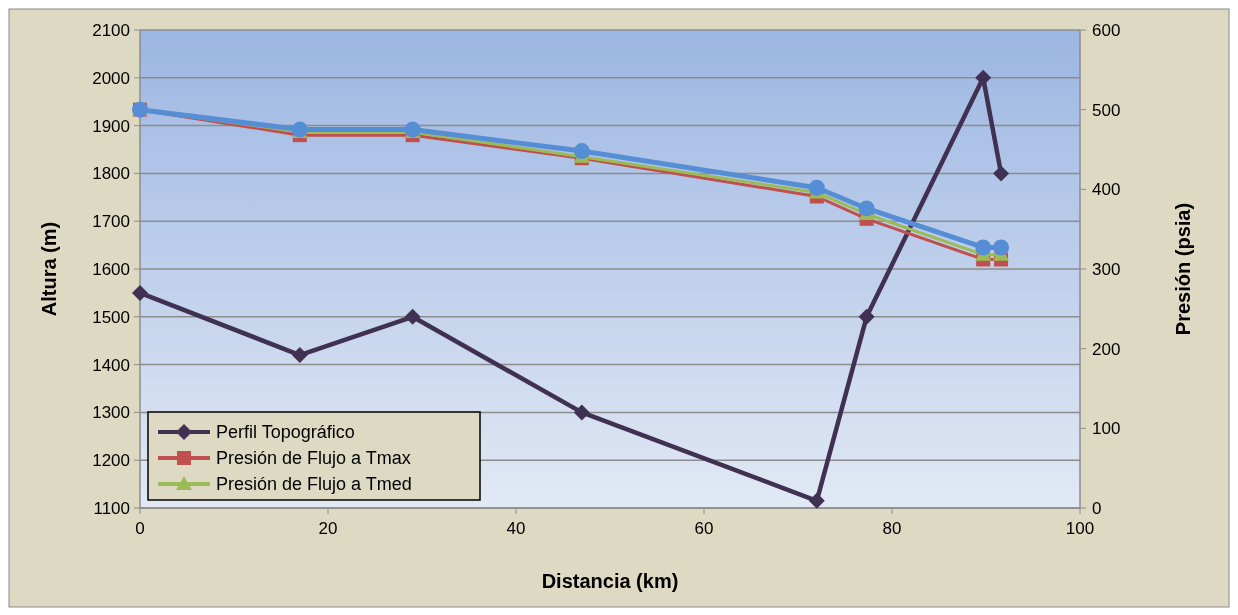 Image resolution: width=1238 pixels, height=615 pixels. I want to click on y-axis-title: Altura (m), so click(49, 269).